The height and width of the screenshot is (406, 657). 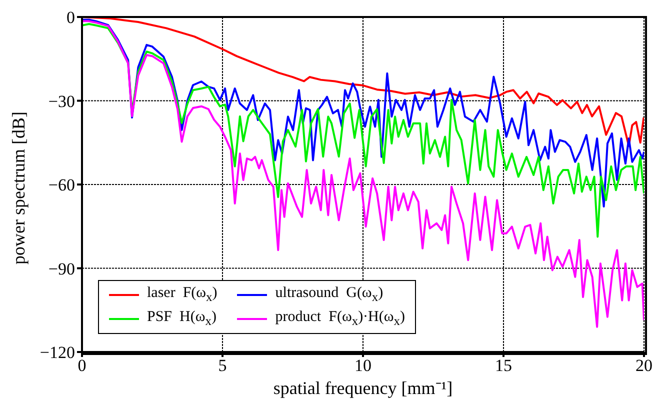 What do you see at coordinates (57, 352) in the screenshot?
I see `y-tick-label: −120` at bounding box center [57, 352].